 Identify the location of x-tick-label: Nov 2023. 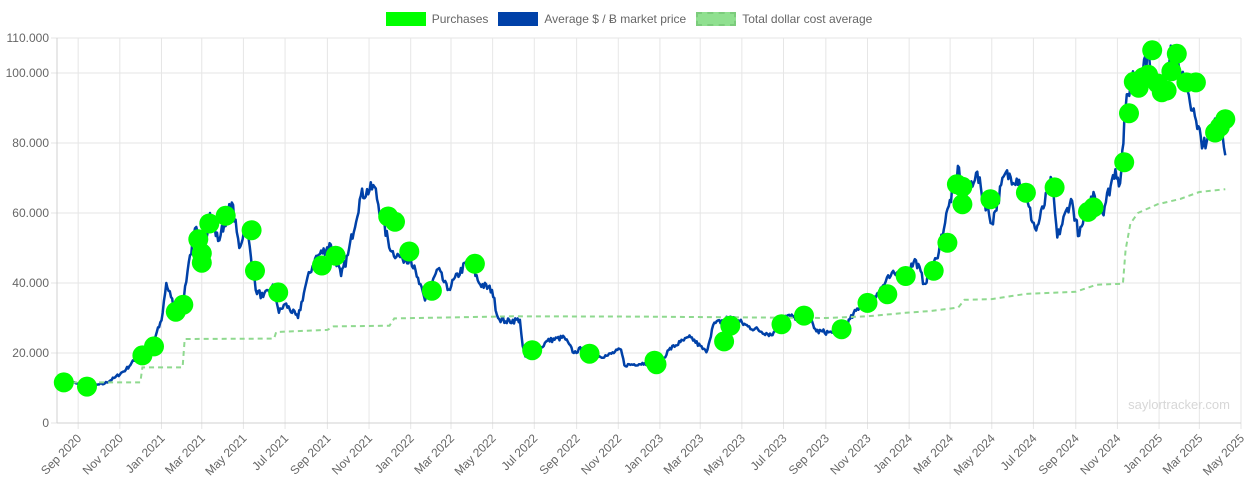
(850, 454).